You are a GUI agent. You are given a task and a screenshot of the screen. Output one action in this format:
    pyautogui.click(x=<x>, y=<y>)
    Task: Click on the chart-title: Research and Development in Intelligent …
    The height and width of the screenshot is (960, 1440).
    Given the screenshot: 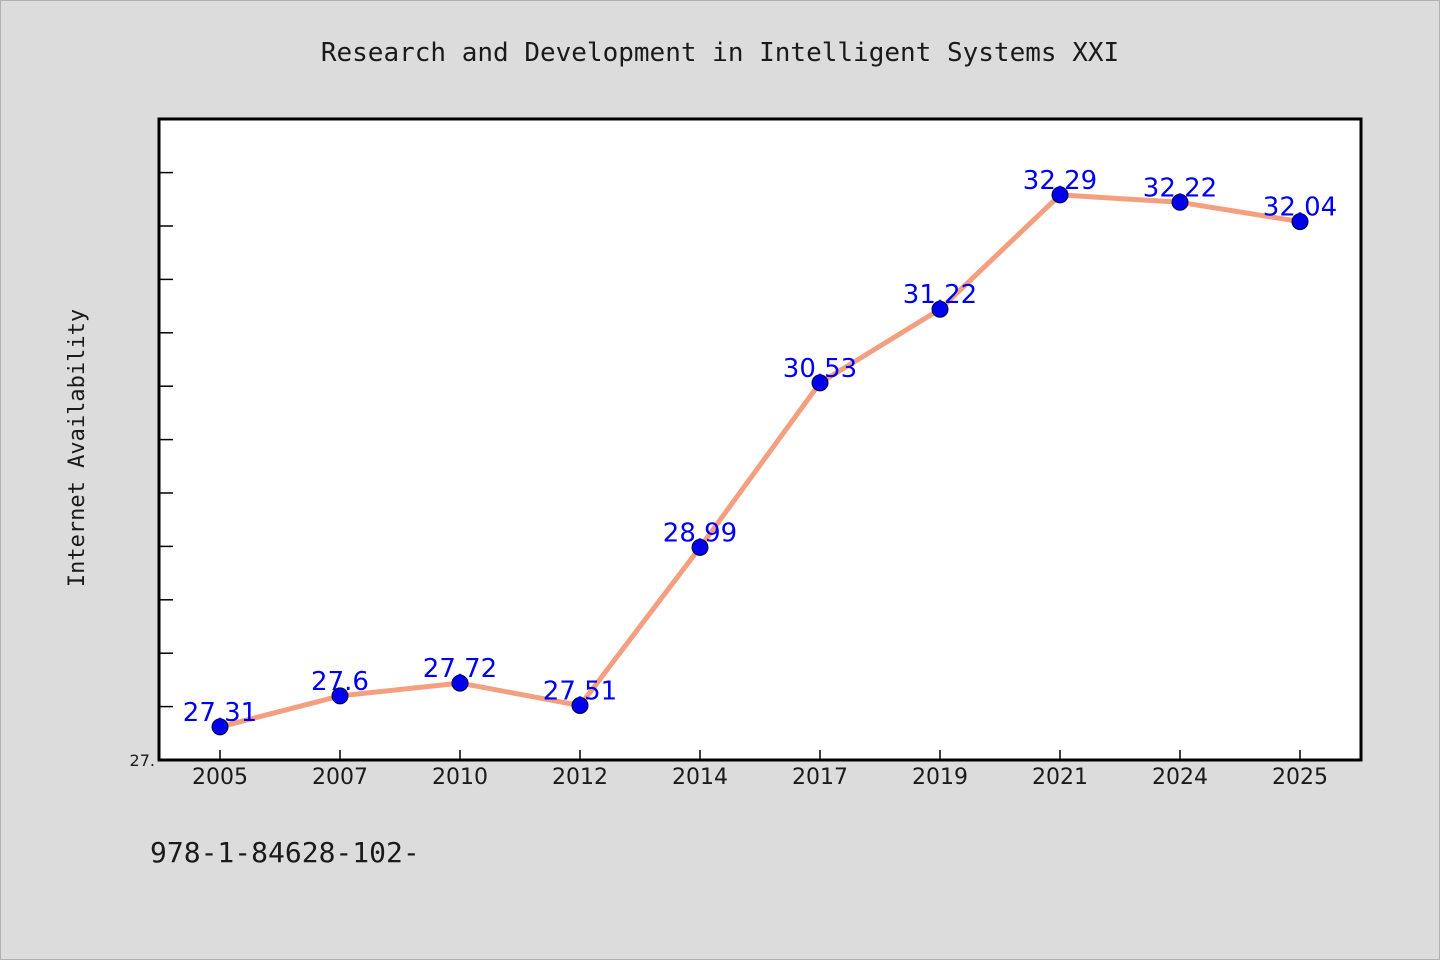 What is the action you would take?
    pyautogui.click(x=720, y=53)
    